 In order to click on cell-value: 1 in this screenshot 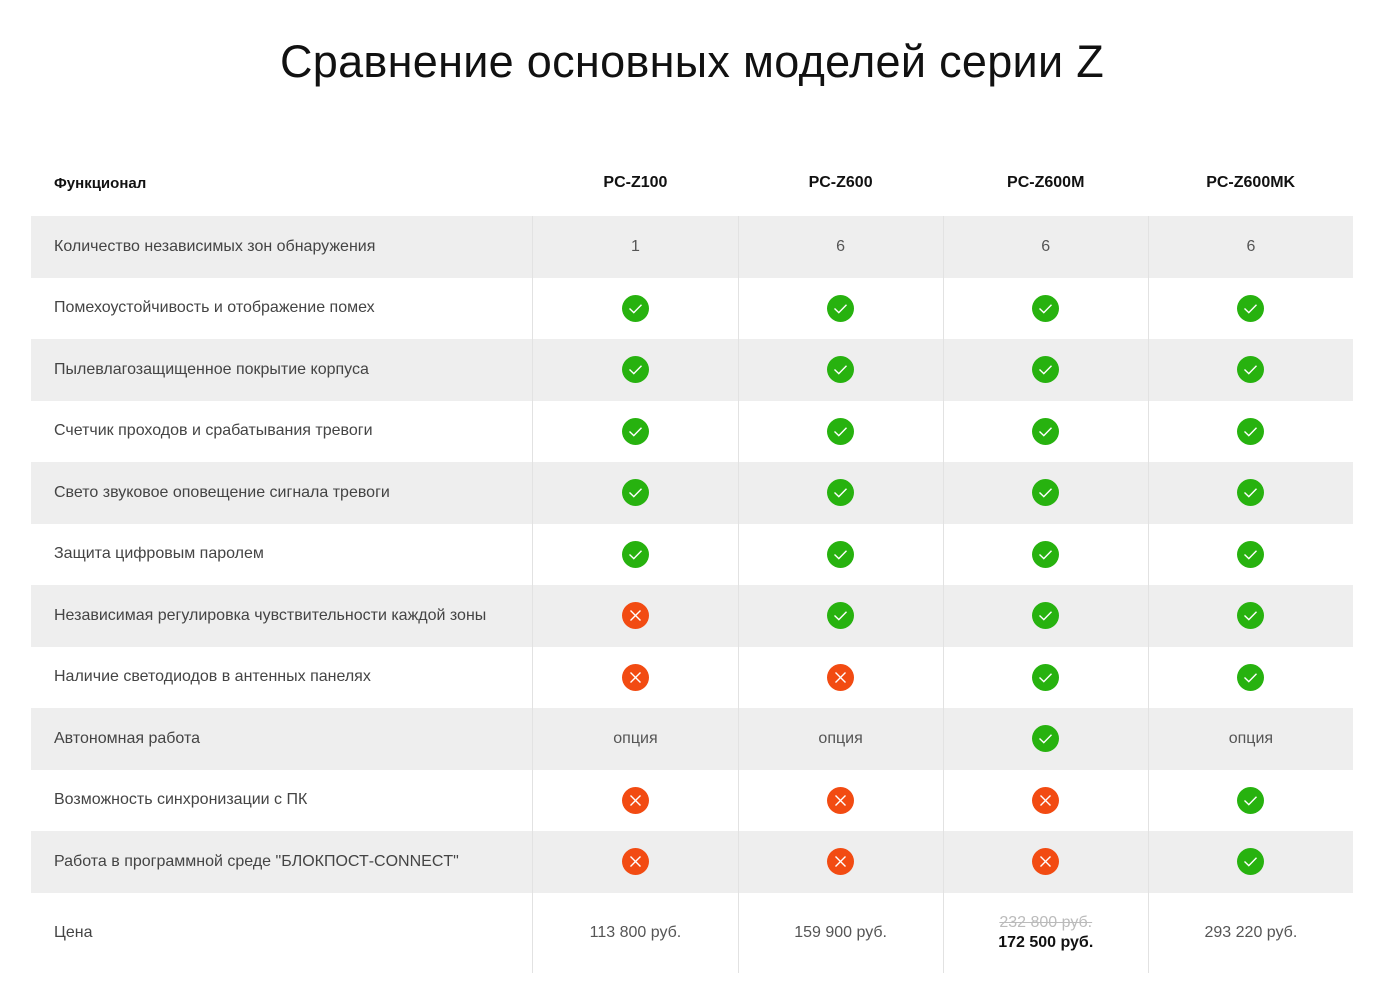, I will do `click(635, 247)`.